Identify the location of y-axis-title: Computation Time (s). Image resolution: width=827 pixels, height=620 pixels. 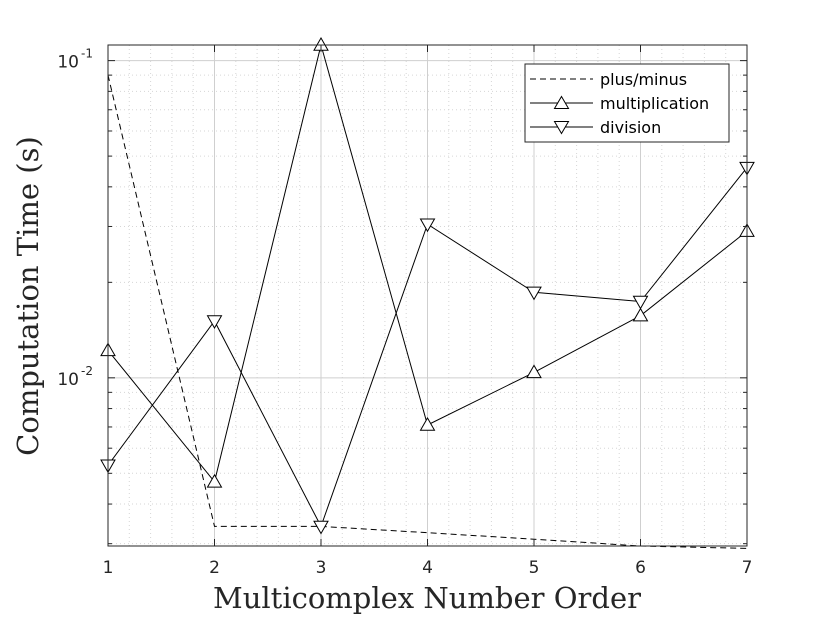
(28, 296).